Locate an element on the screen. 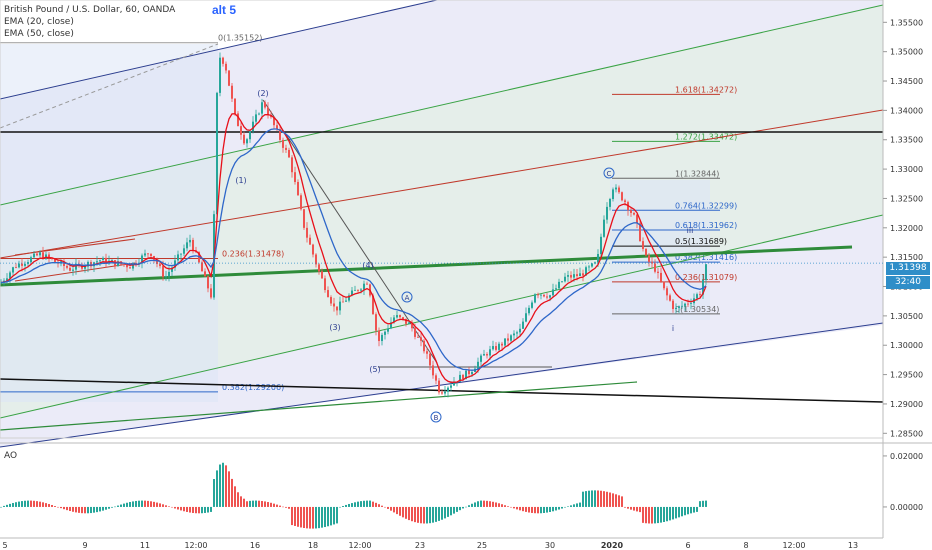 This screenshot has height=550, width=932. wave-trendline is located at coordinates (350, 231).